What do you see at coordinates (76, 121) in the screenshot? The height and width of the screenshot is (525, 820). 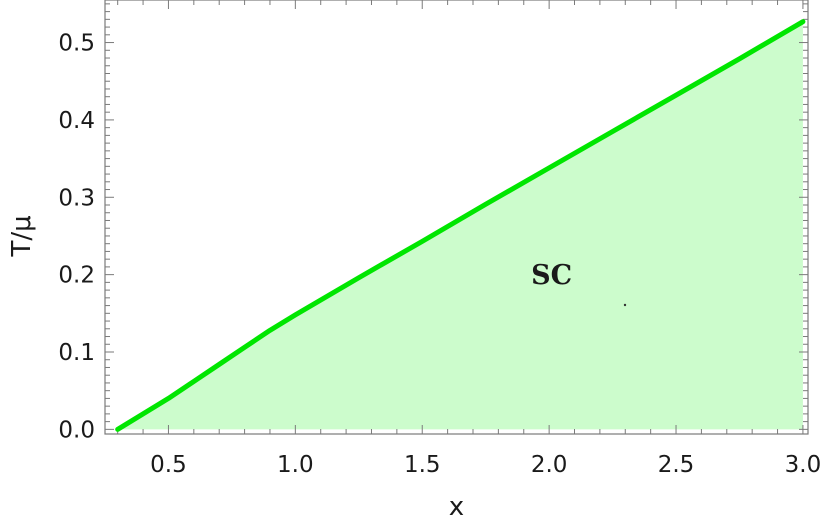 I see `y-tick-label: 0.4` at bounding box center [76, 121].